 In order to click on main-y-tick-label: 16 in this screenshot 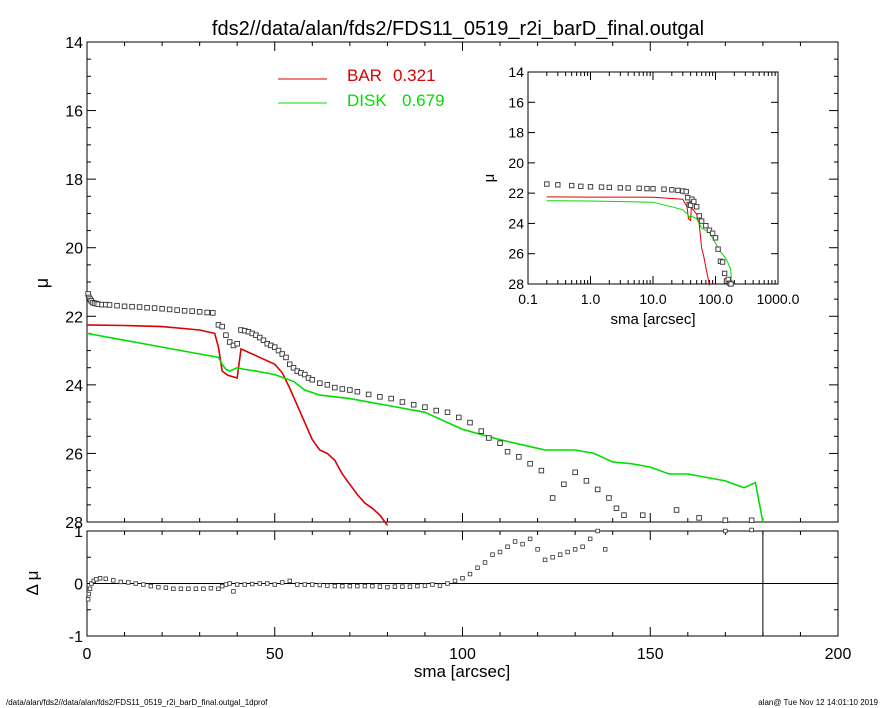, I will do `click(74, 112)`.